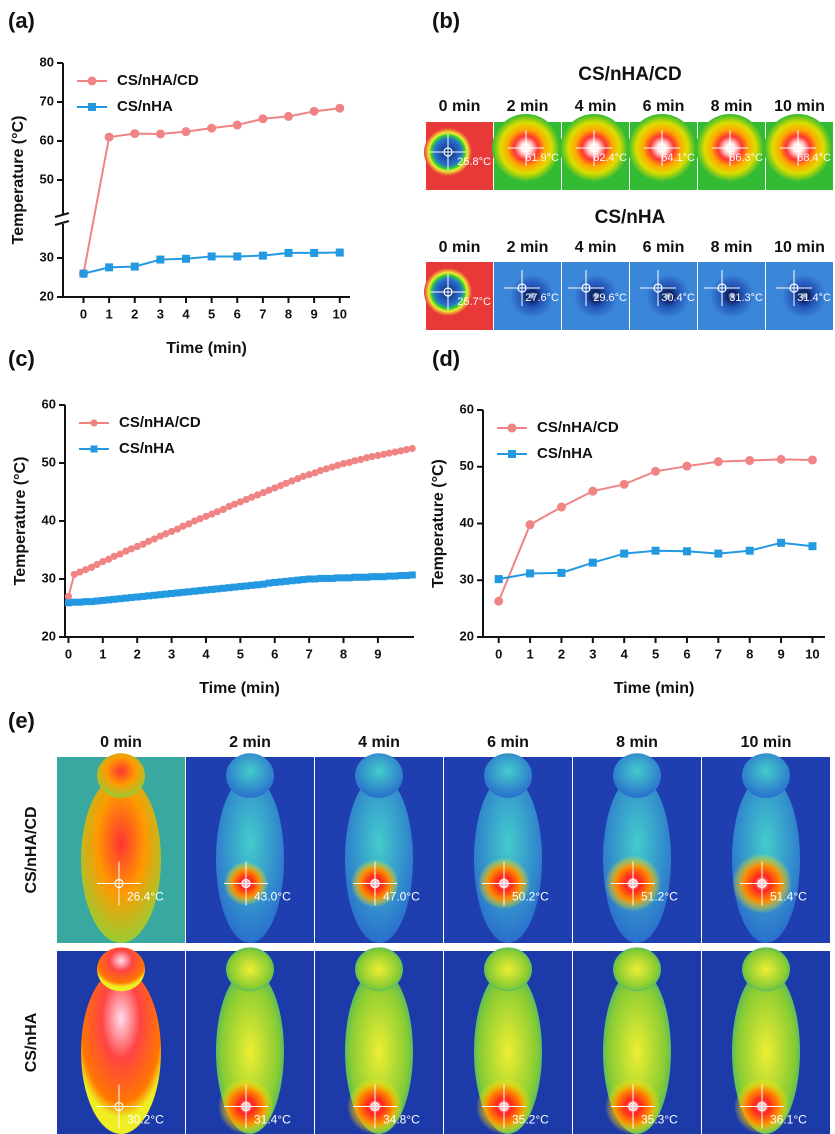 Image resolution: width=835 pixels, height=1134 pixels. Describe the element at coordinates (629, 74) in the screenshot. I see `group-title: CS/nHA/CD` at that location.